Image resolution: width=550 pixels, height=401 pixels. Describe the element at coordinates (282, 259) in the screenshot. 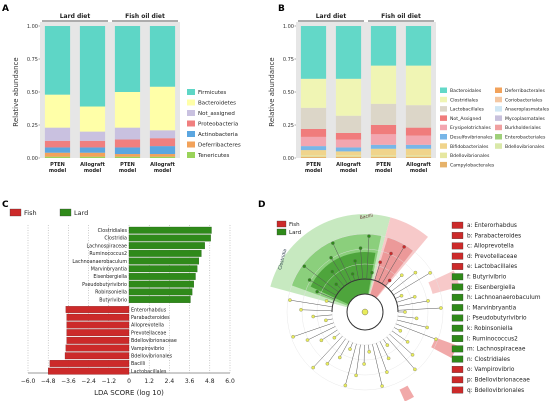

I see `clade-label-clostridia: Clostridia` at that location.